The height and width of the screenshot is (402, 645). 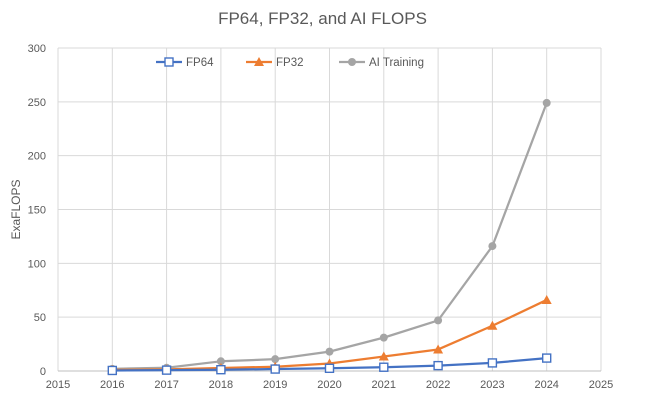 I want to click on x-tick-label: 2024, so click(x=546, y=385).